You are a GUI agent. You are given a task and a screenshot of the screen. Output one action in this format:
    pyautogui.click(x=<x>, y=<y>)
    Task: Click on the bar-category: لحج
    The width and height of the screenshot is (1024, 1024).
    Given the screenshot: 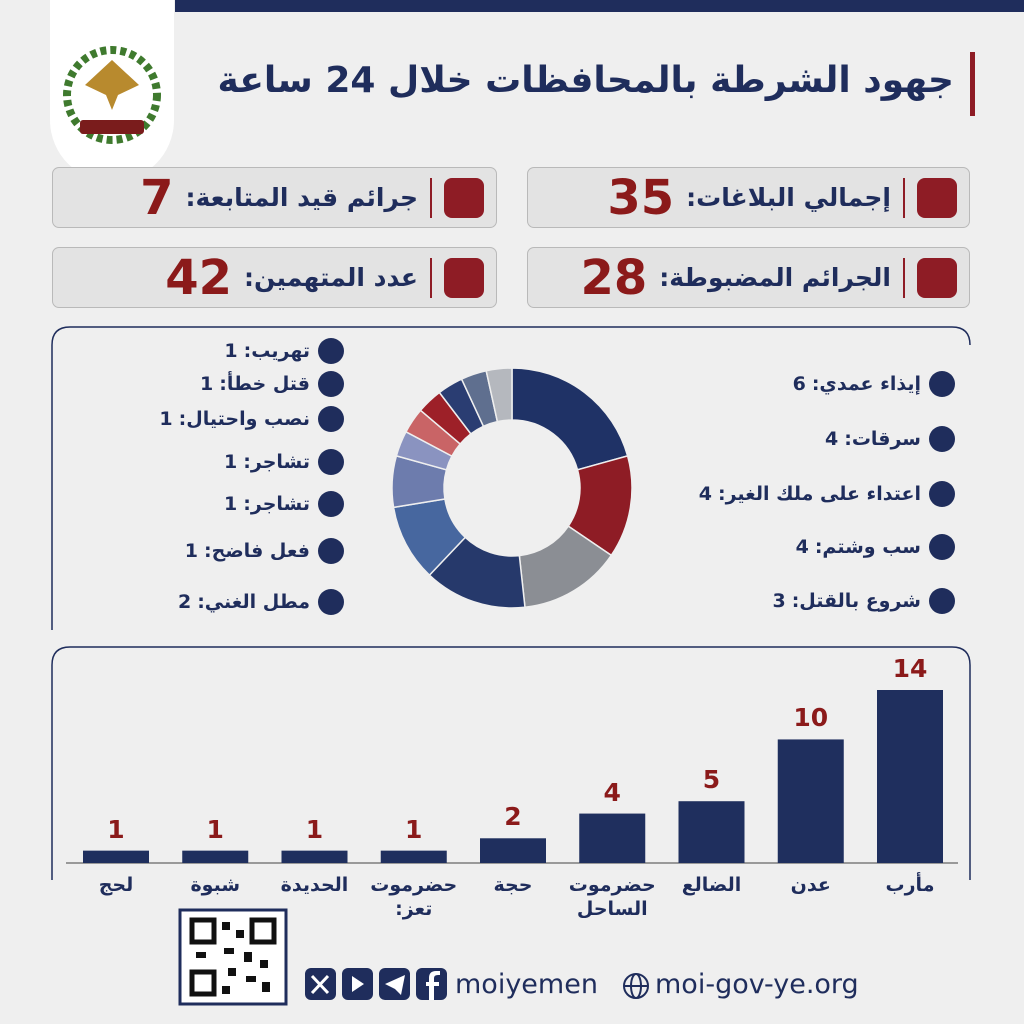 What is the action you would take?
    pyautogui.click(x=116, y=885)
    